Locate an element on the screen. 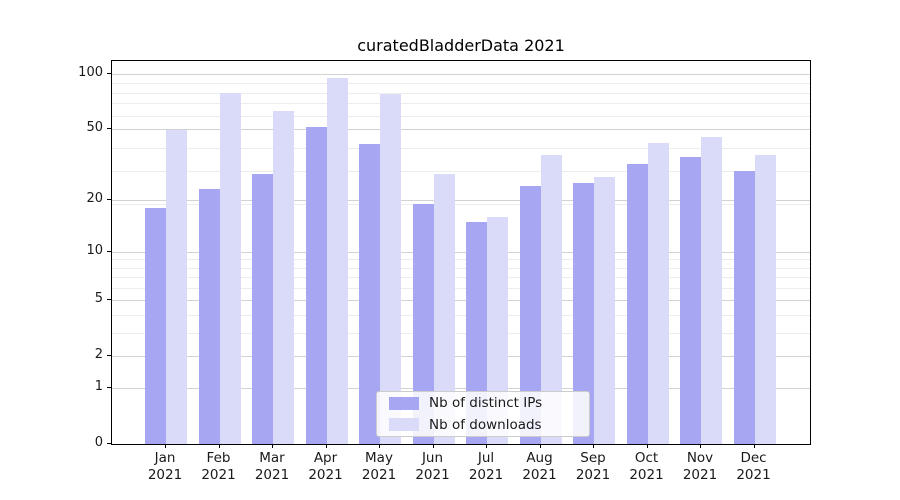 The image size is (900, 500). legend-swatch-downloads is located at coordinates (404, 425).